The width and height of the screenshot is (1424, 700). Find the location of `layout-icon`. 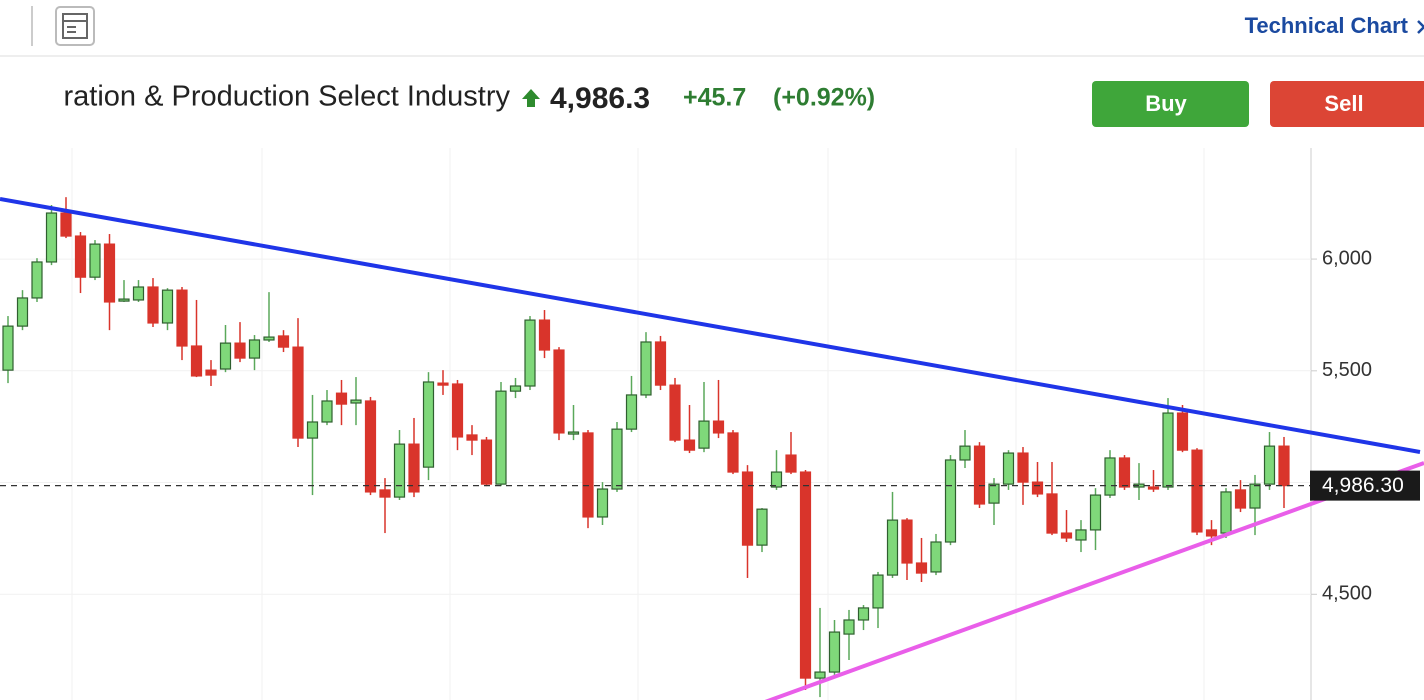

layout-icon is located at coordinates (75, 26).